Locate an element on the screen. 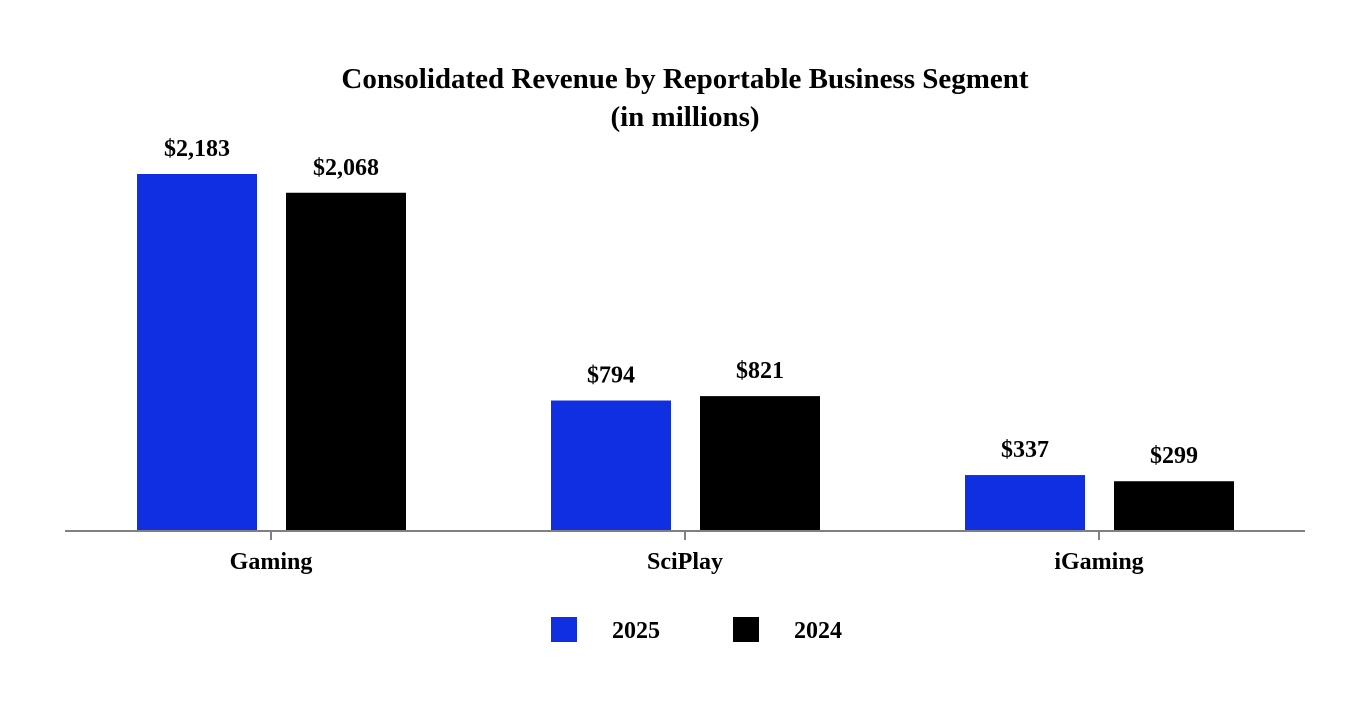  data-label-igaming-2025: $337 is located at coordinates (1025, 450).